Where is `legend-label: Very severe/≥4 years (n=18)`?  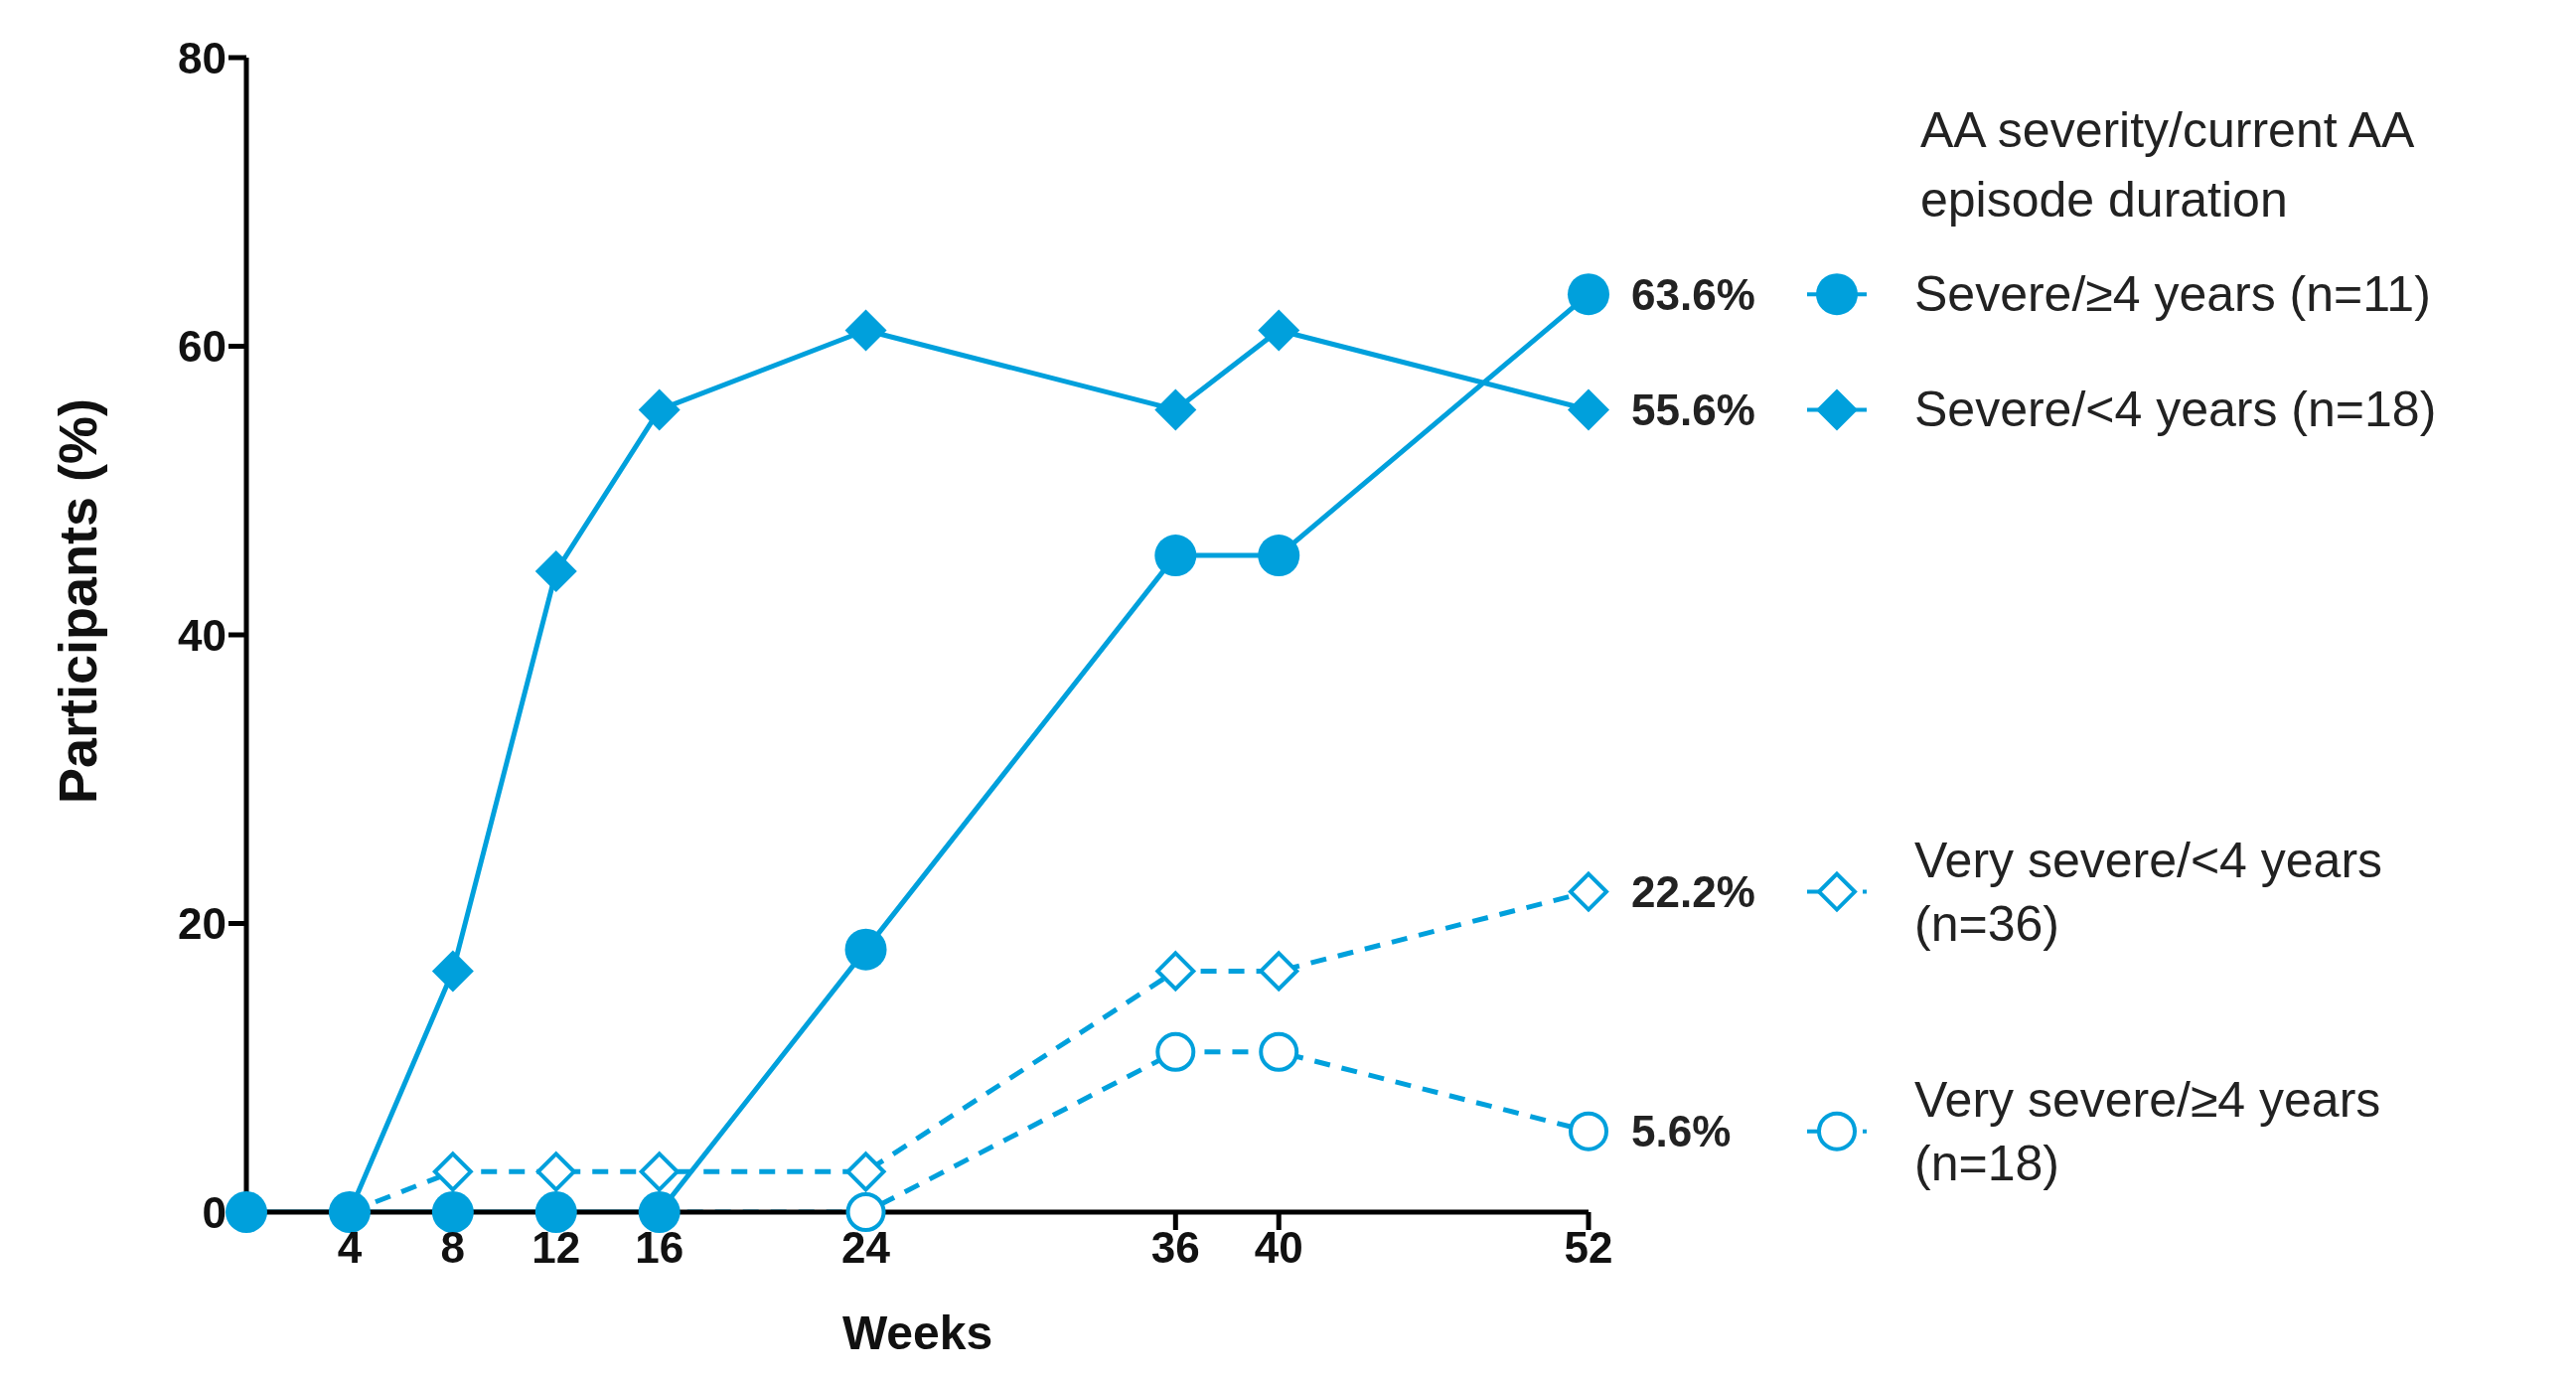
legend-label: Very severe/≥4 years (n=18) is located at coordinates (2147, 1131).